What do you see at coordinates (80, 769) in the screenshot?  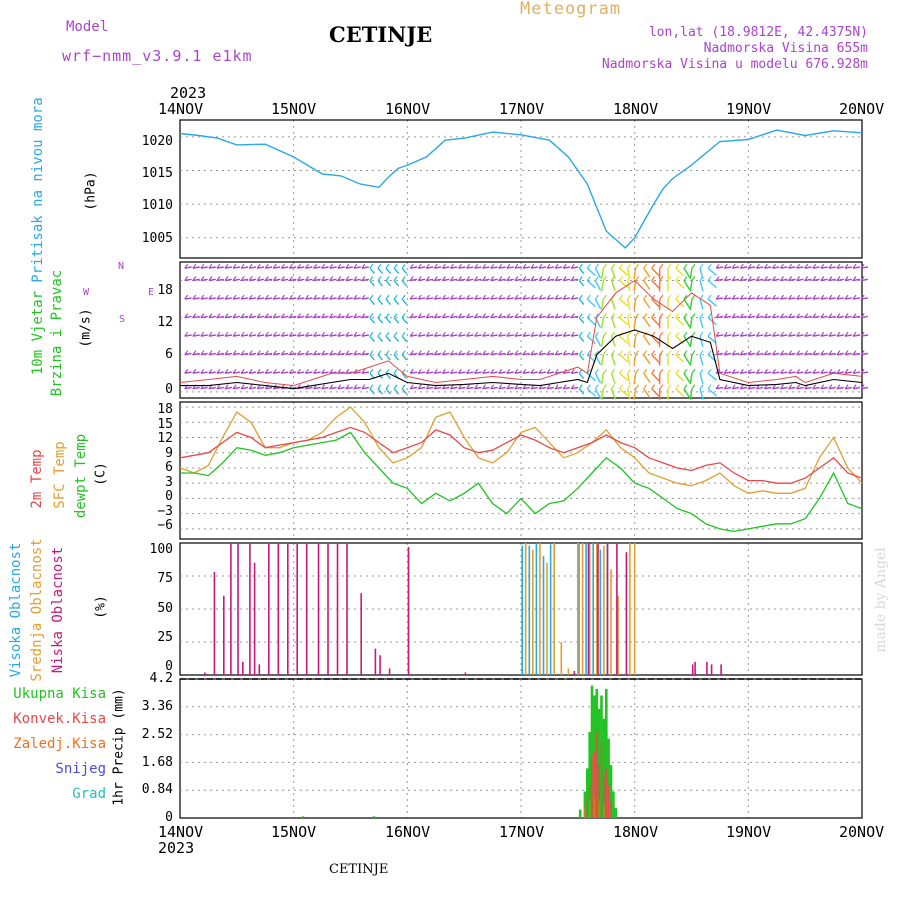 I see `precip-legend-snow: Snijeg` at bounding box center [80, 769].